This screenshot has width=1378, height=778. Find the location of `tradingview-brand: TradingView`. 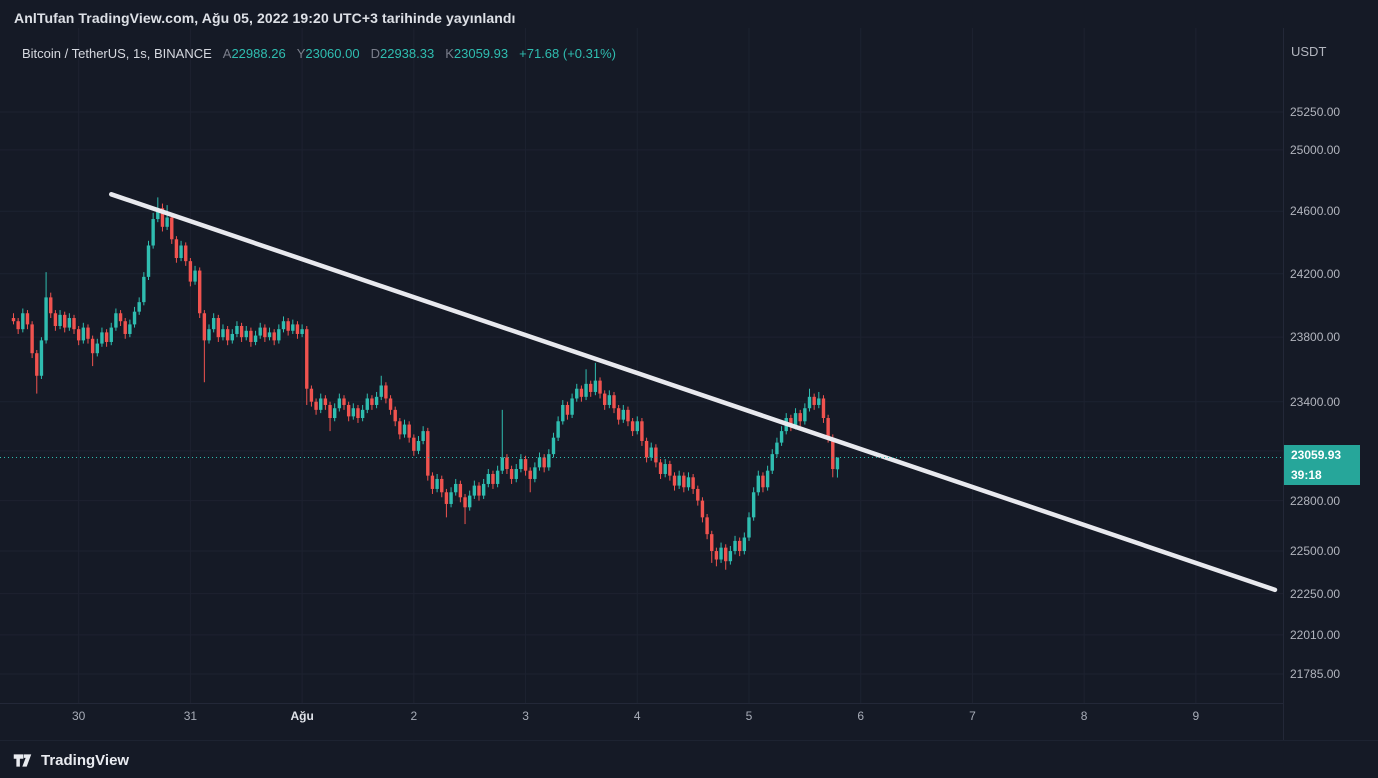

tradingview-brand: TradingView is located at coordinates (85, 760).